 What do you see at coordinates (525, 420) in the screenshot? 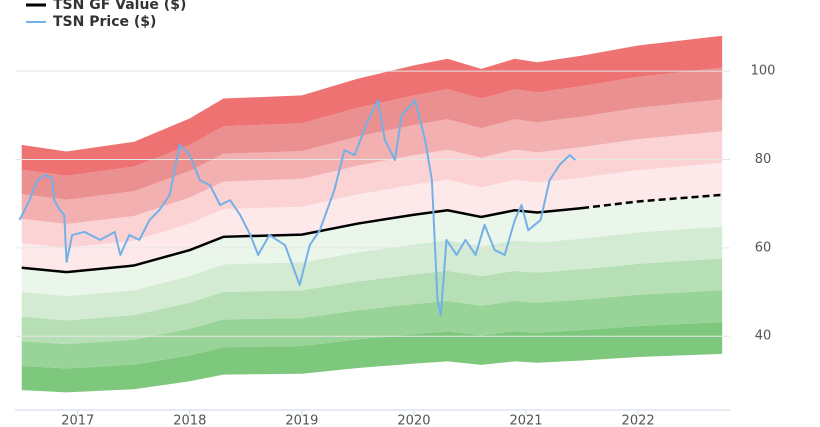
I see `x-tick-label: 2021` at bounding box center [525, 420].